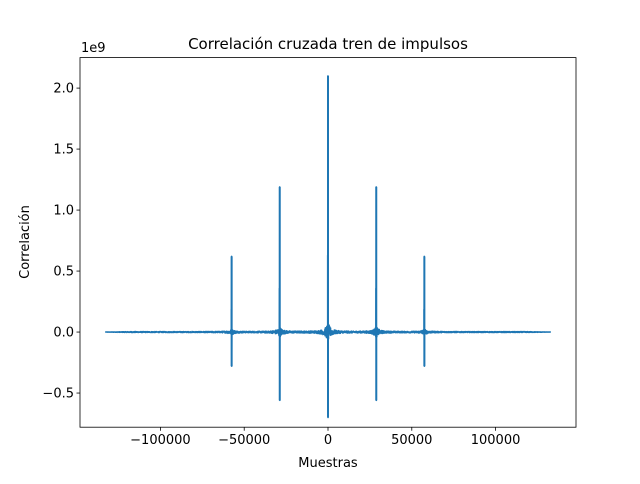 This screenshot has width=640, height=484. What do you see at coordinates (496, 440) in the screenshot?
I see `x-tick-label: 100000` at bounding box center [496, 440].